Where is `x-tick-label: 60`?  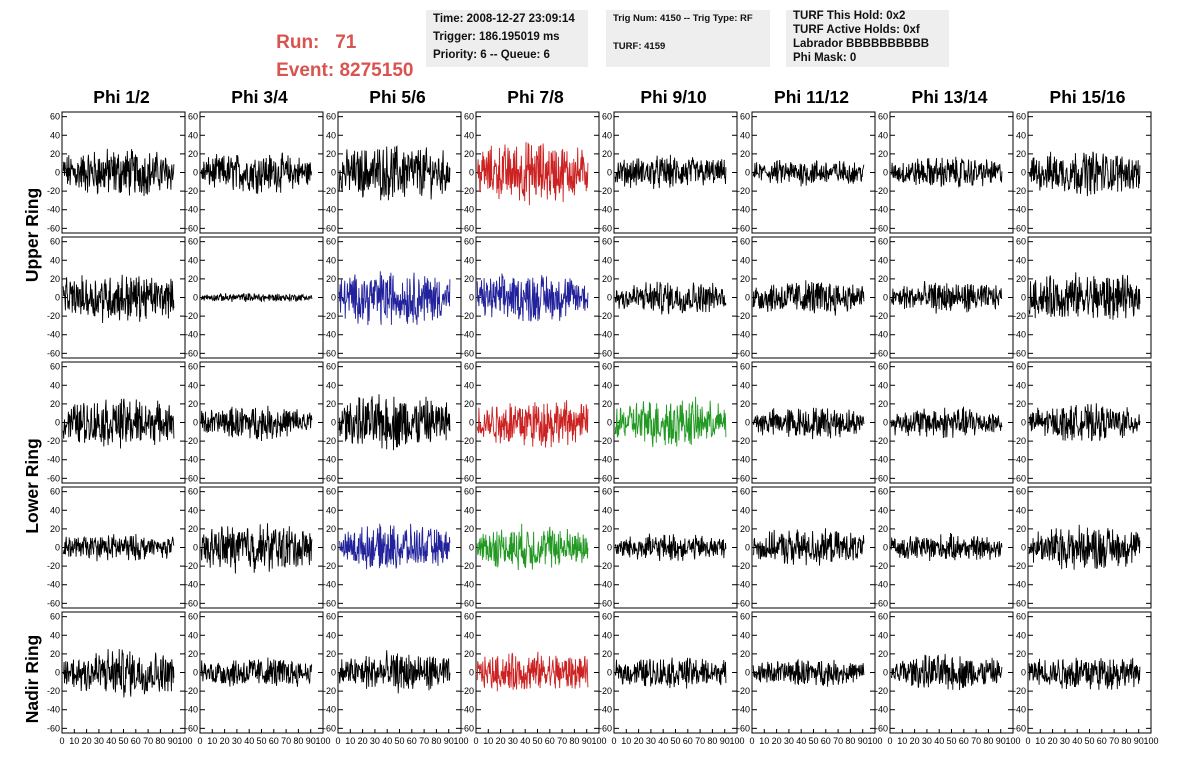
x-tick-label: 60 is located at coordinates (826, 741).